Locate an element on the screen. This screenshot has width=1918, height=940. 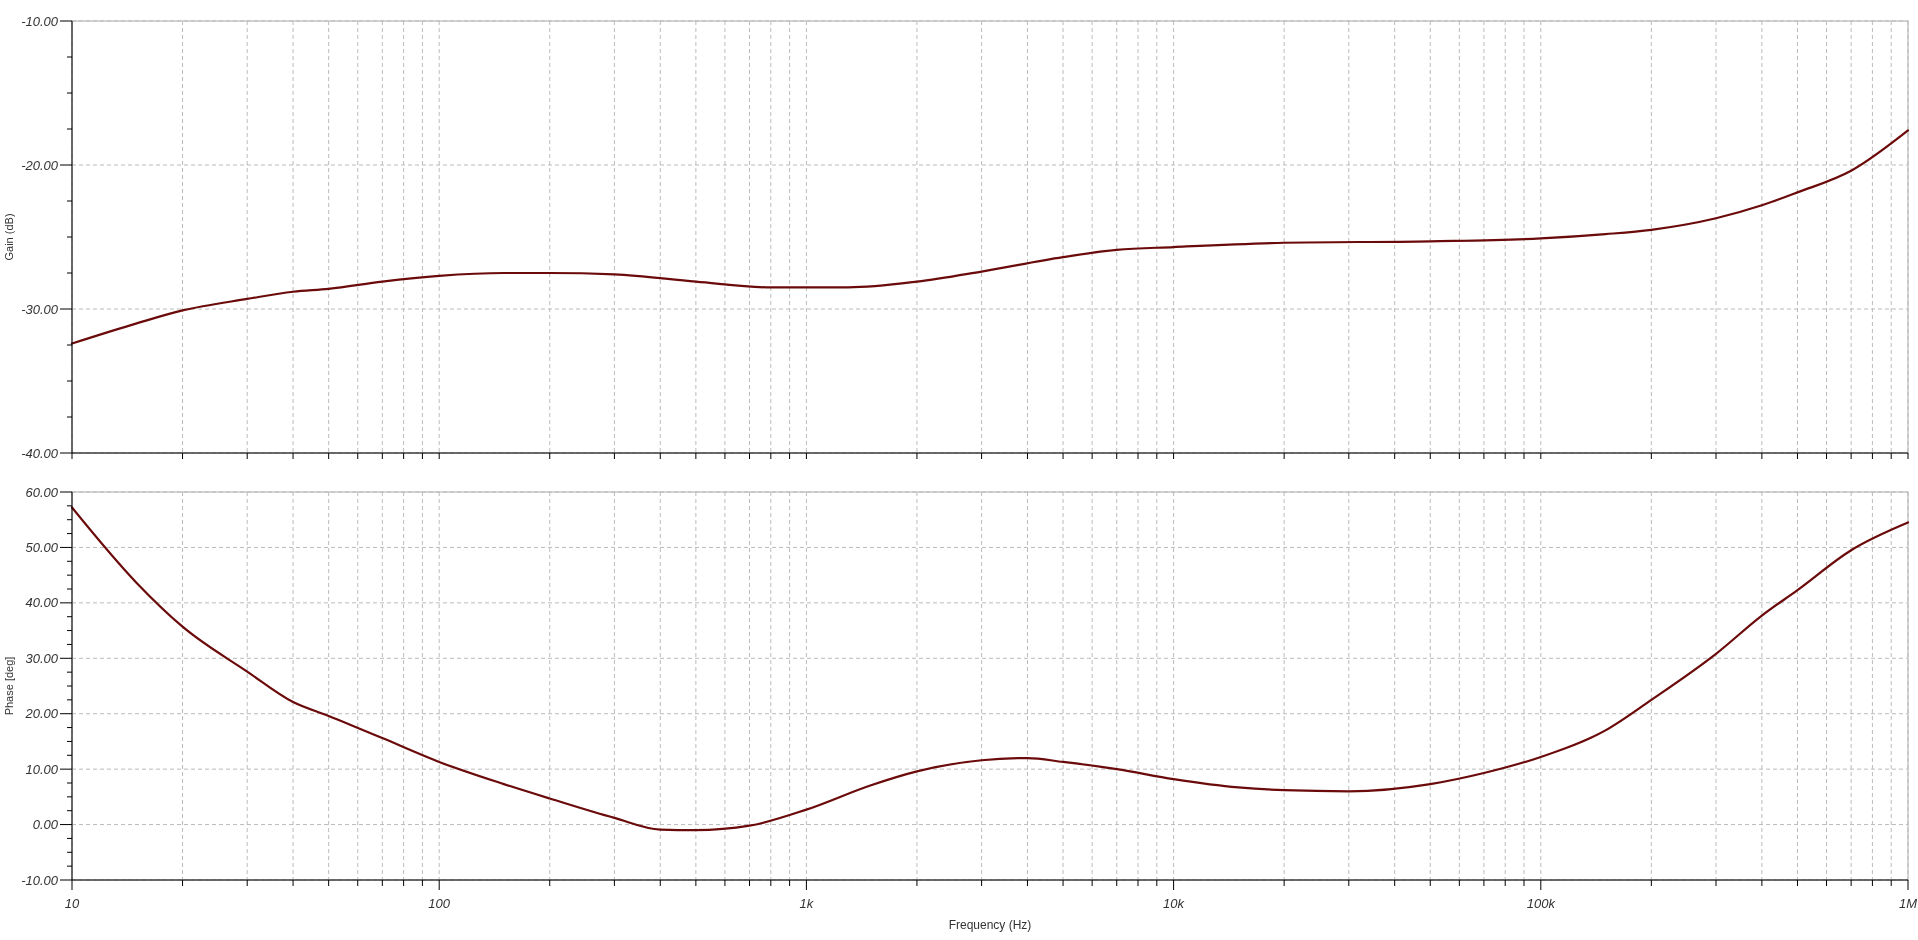
x-tick-label: 10k is located at coordinates (1174, 903).